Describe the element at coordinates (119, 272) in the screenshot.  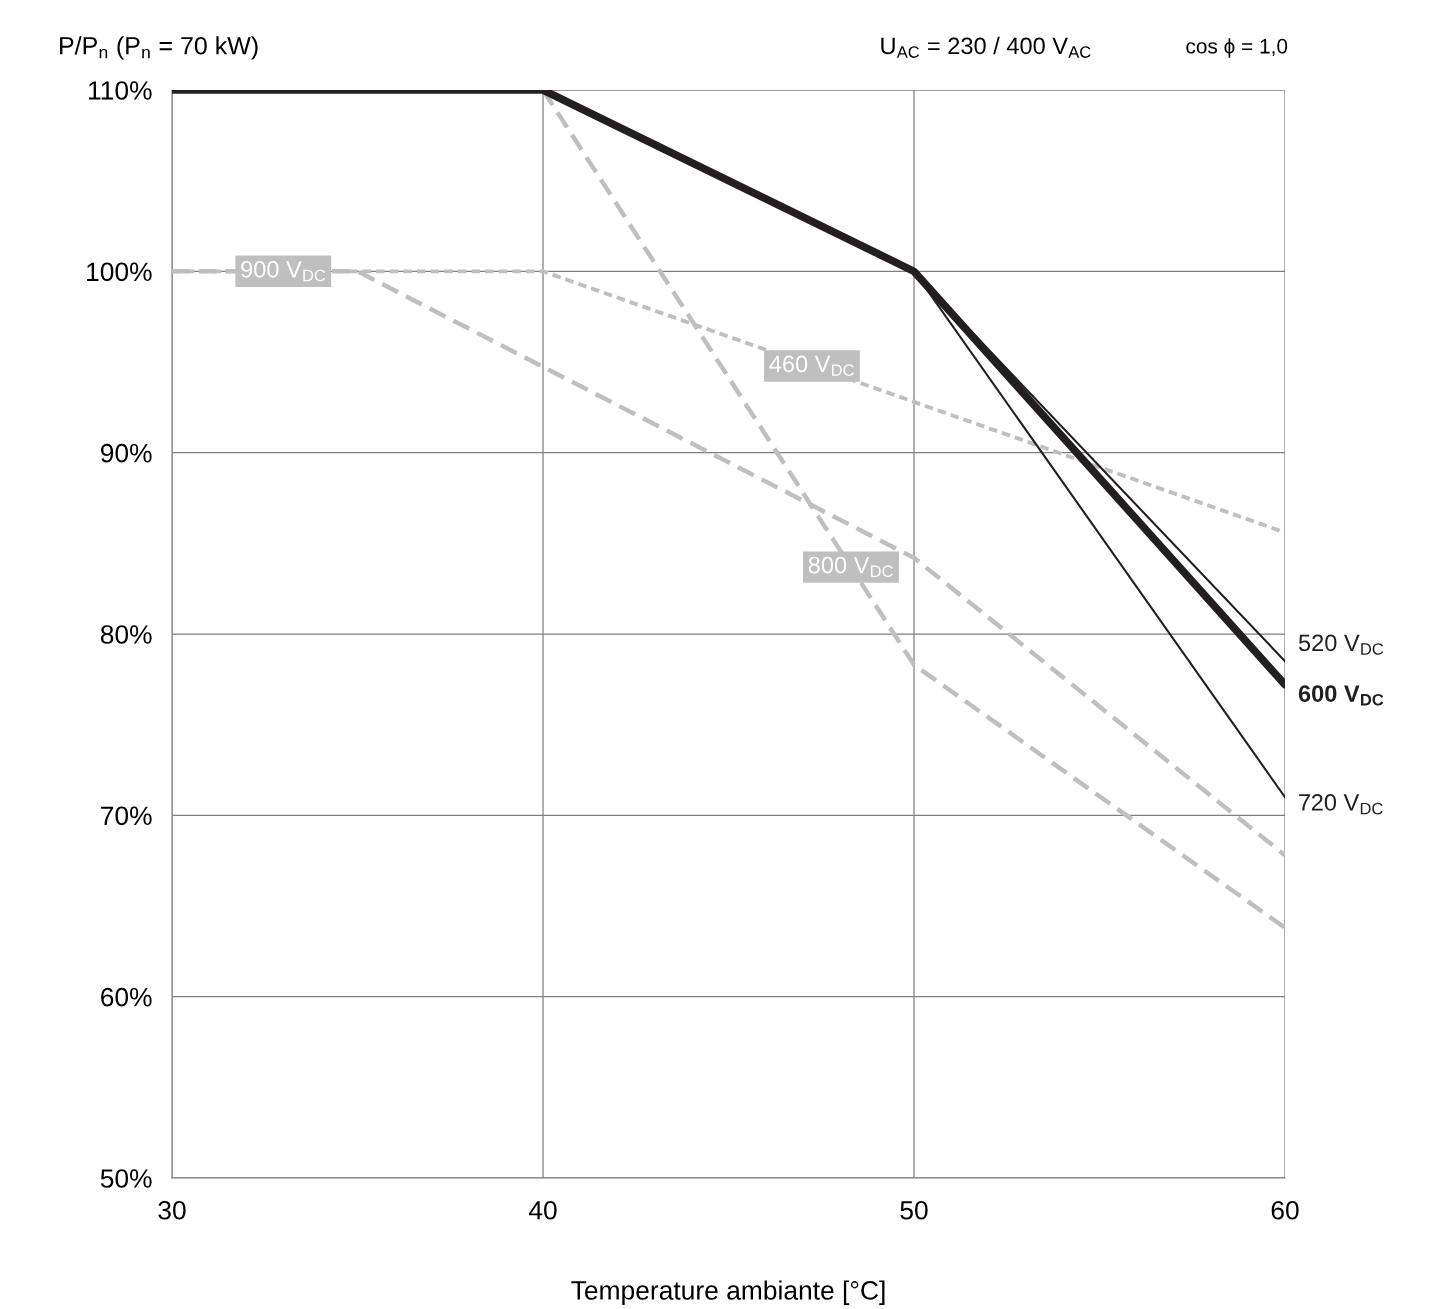
I see `y-tick-label: 100%` at that location.